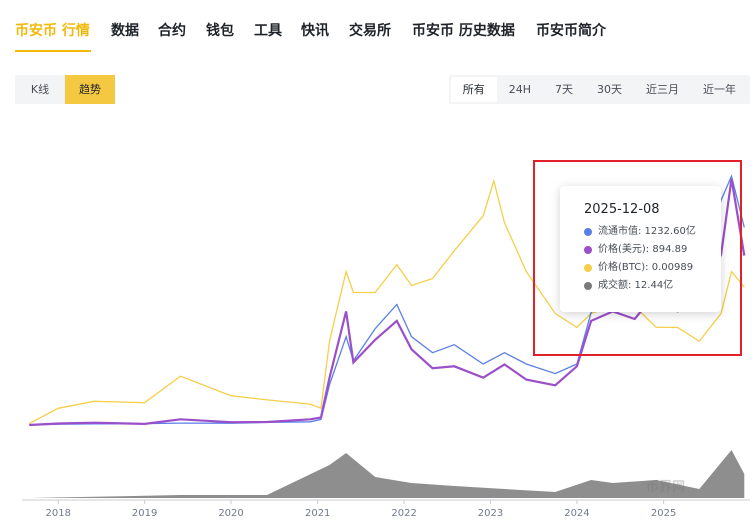 This screenshot has height=520, width=756. I want to click on range-1y: 近一年, so click(719, 89).